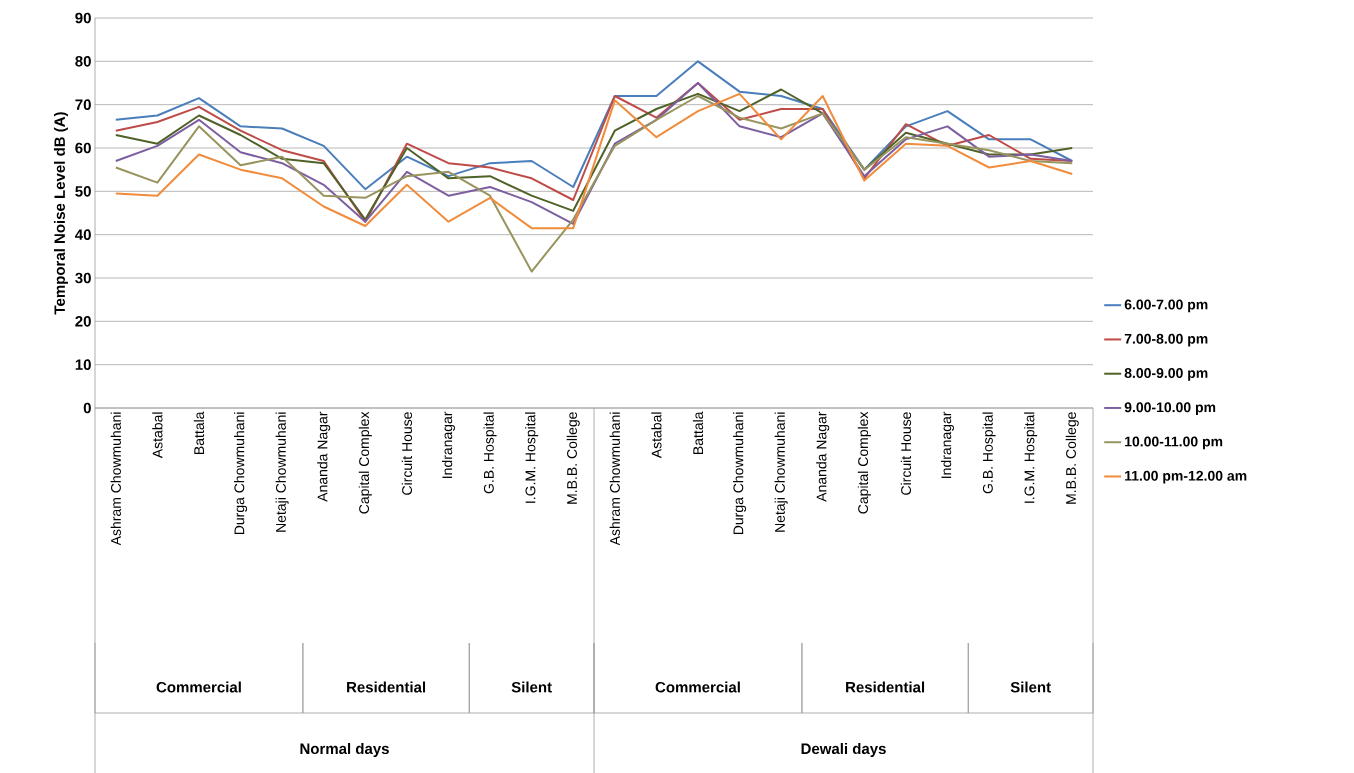 The image size is (1354, 773). What do you see at coordinates (1166, 374) in the screenshot?
I see `legend-label: 8.00-9.00 pm` at bounding box center [1166, 374].